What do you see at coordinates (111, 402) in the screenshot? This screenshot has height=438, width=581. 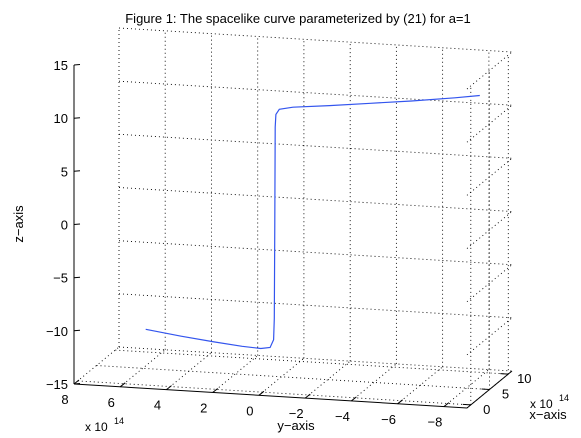 I see `y-tick-label: 6` at bounding box center [111, 402].